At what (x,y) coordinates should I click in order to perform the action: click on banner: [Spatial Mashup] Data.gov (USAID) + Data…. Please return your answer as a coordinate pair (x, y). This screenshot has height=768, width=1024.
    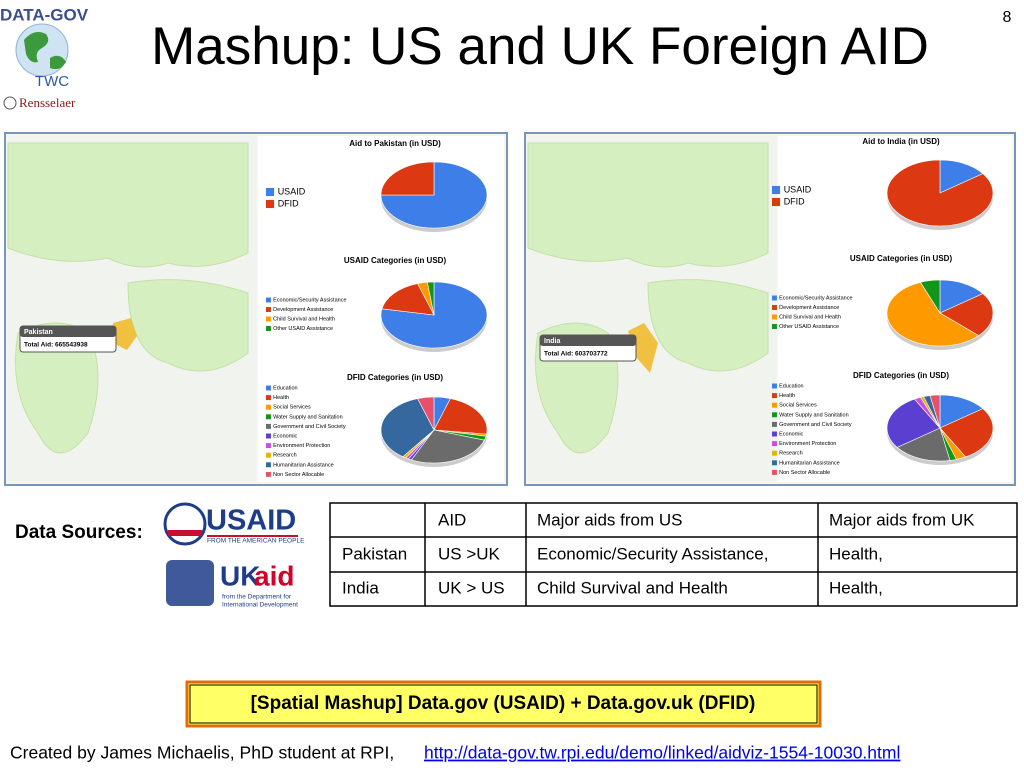
    Looking at the image, I should click on (503, 703).